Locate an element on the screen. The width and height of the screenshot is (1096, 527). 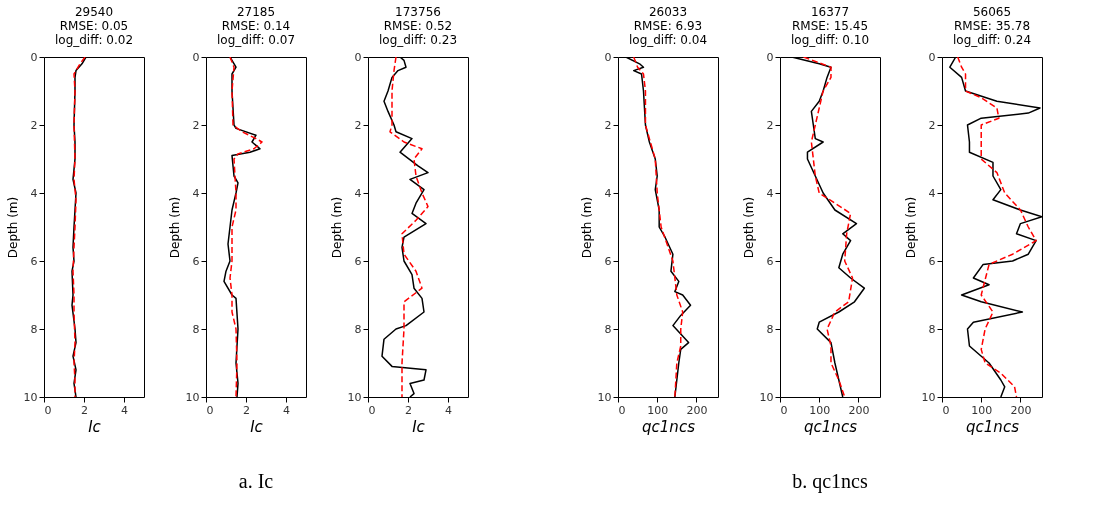
chart-title: 56065 RMSE: 35.78 log_diff: 0.24 is located at coordinates (992, 26).